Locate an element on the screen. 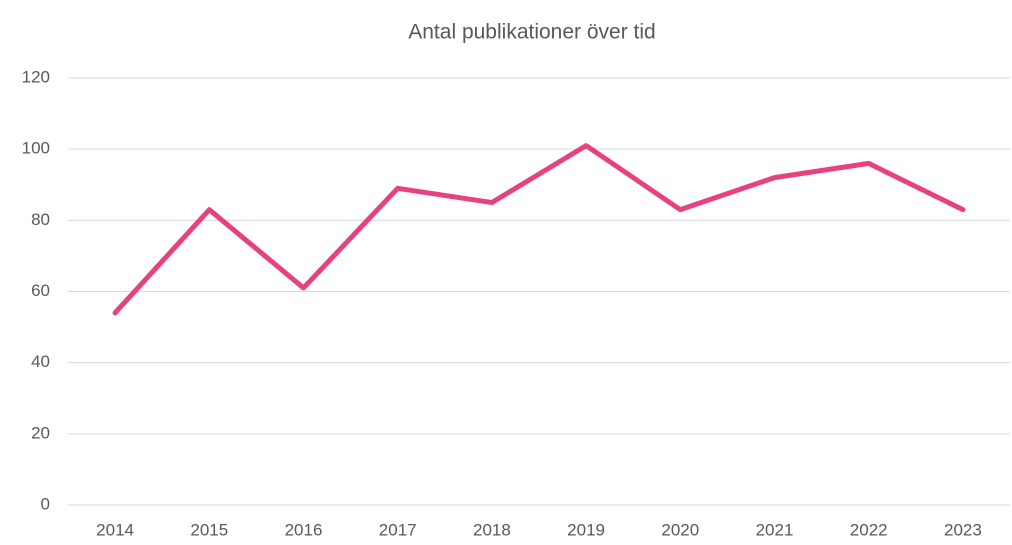 This screenshot has width=1012, height=545. y-tick-label: 40 is located at coordinates (40, 361).